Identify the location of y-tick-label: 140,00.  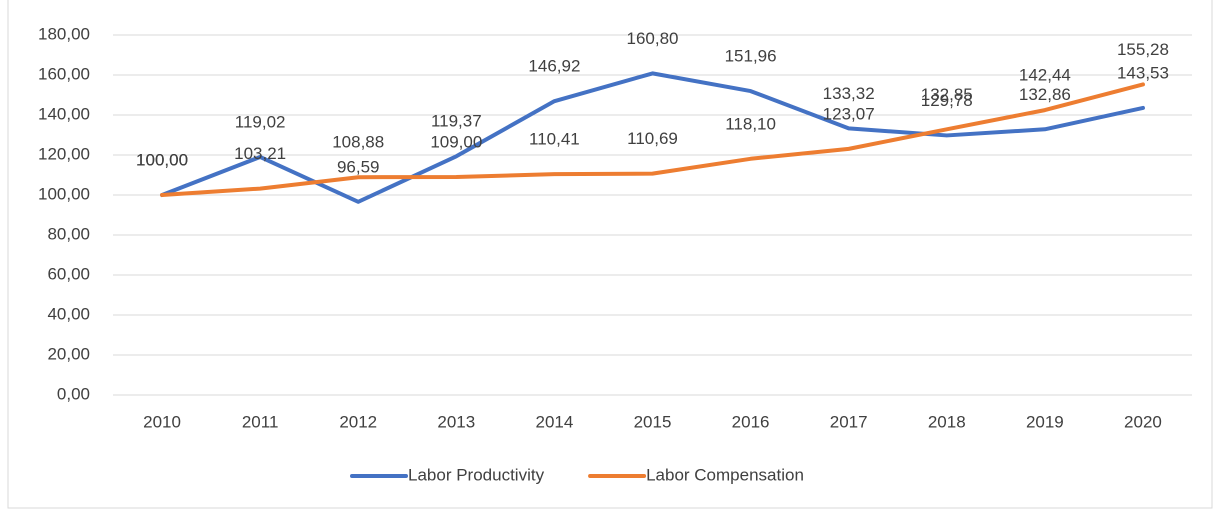
(64, 113).